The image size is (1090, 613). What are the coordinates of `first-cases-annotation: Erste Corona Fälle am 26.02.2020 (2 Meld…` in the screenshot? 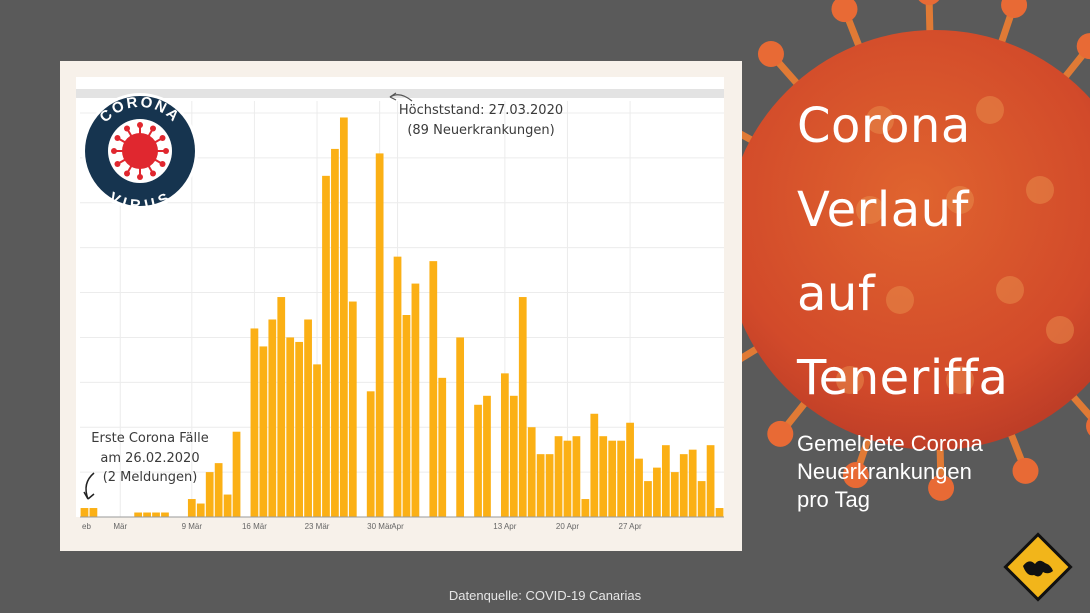 It's located at (146, 465).